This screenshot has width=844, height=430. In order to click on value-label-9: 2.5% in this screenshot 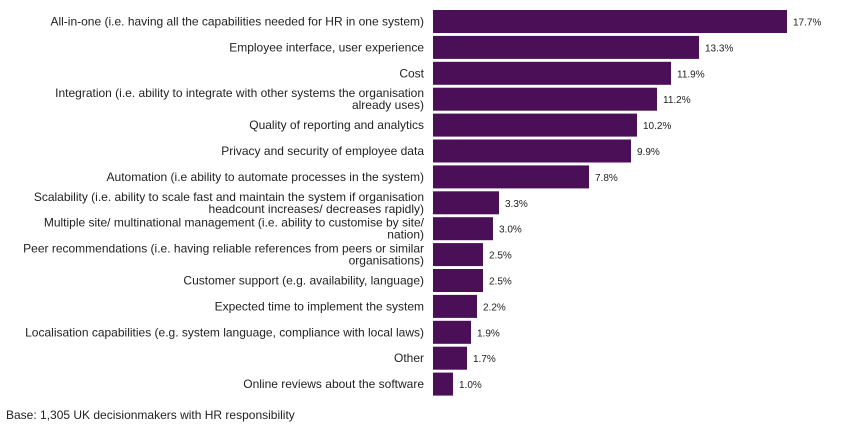, I will do `click(500, 256)`.